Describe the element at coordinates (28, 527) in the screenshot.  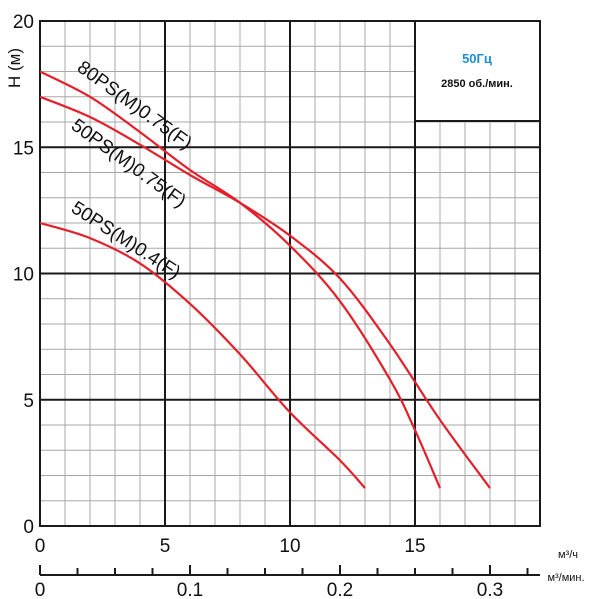
I see `y-tick-label: 0` at that location.